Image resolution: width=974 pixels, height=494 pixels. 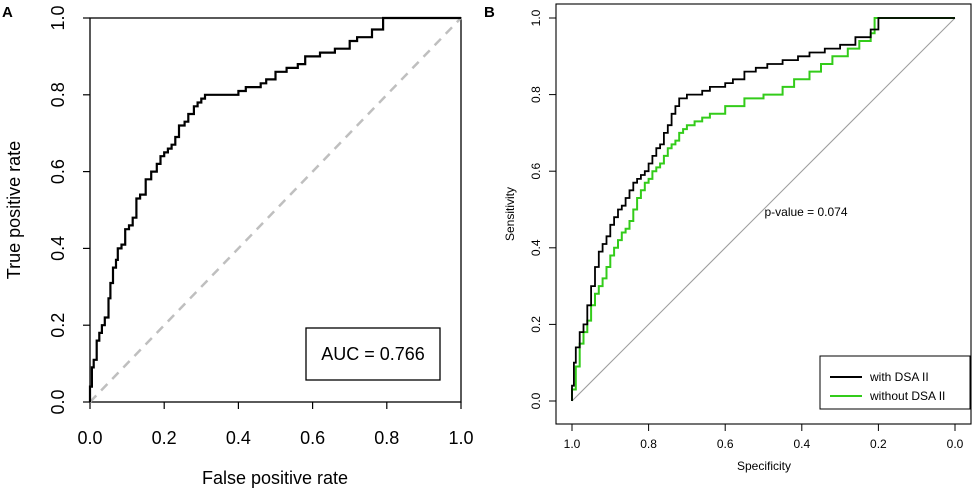 I want to click on legend-label-without: without DSA II, so click(x=907, y=396).